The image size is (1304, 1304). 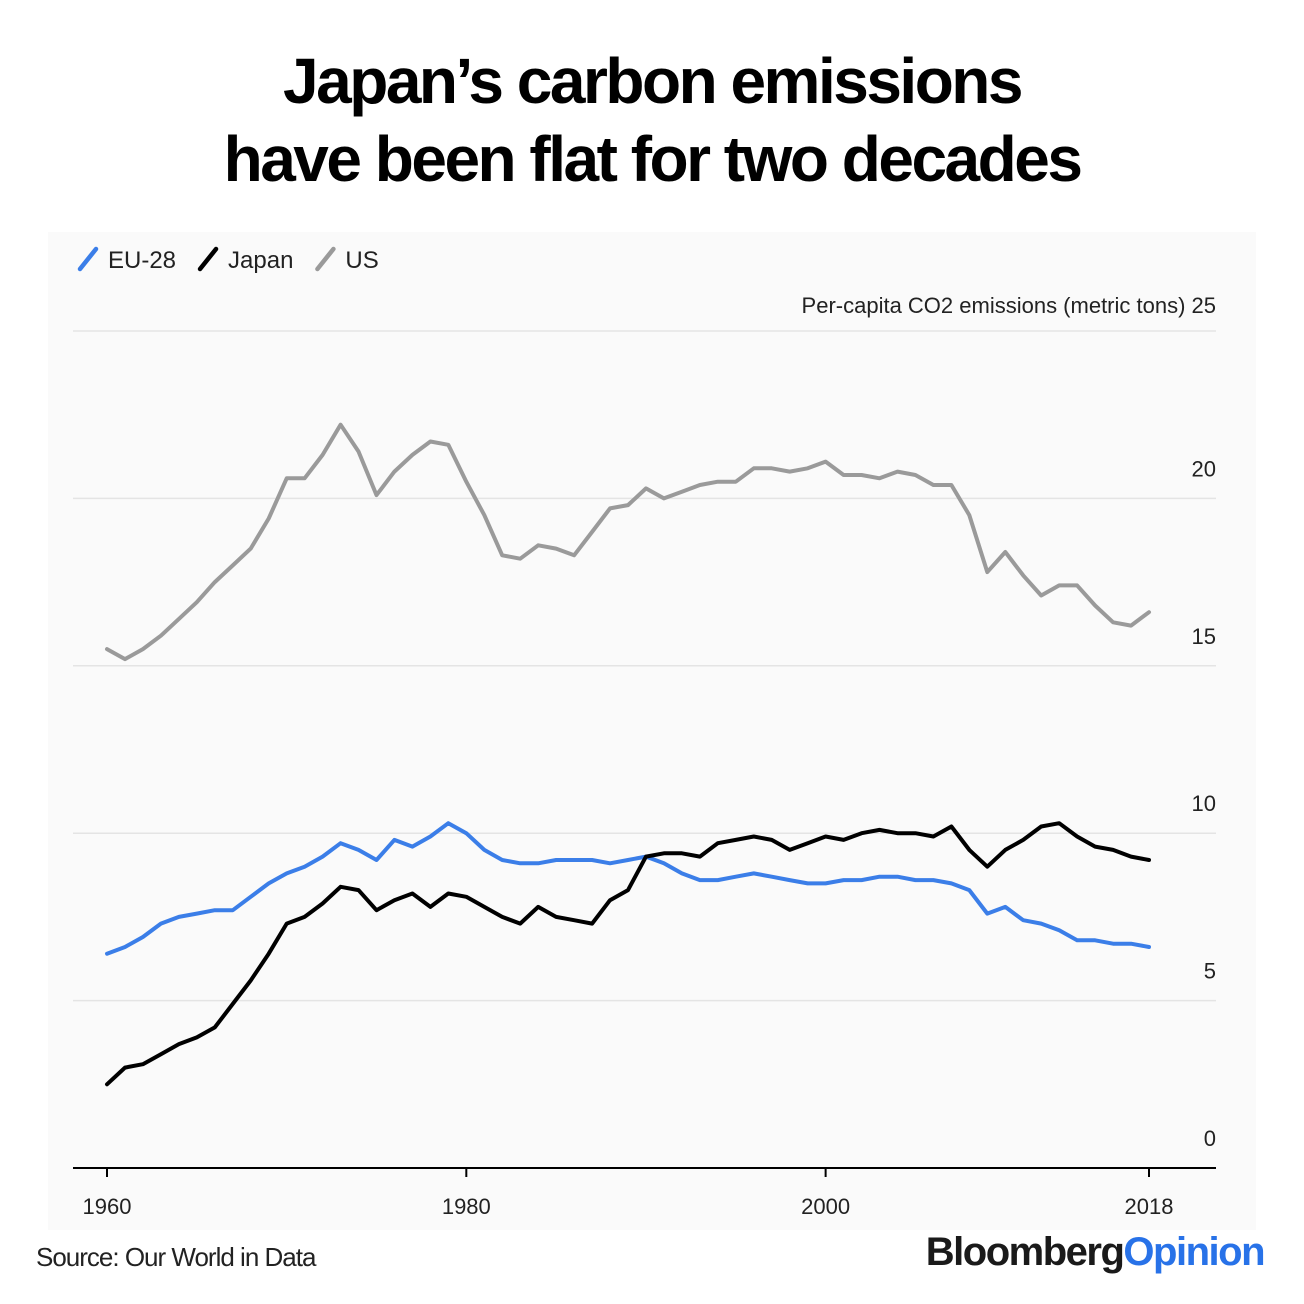 What do you see at coordinates (825, 1206) in the screenshot?
I see `x-tick-label-2000: 2000` at bounding box center [825, 1206].